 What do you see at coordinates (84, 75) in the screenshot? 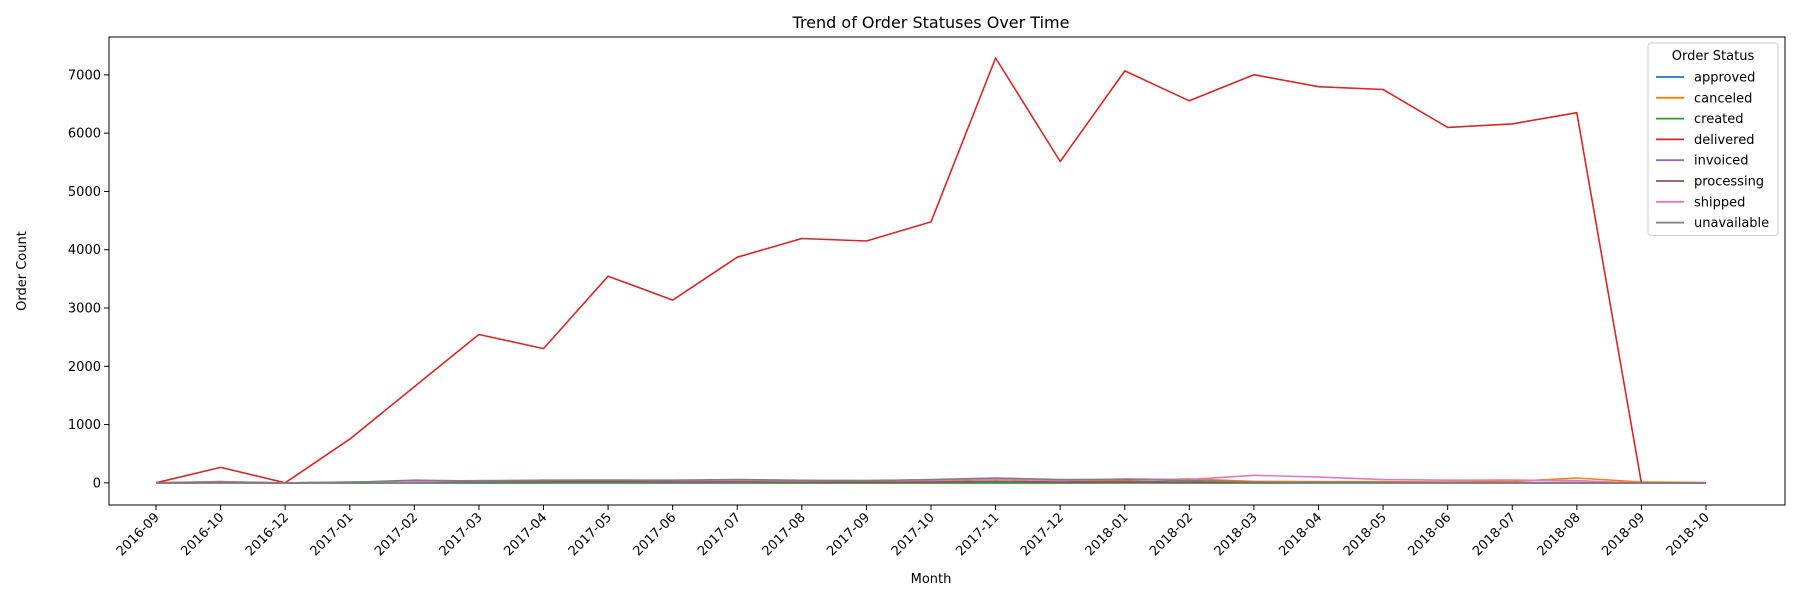
I see `y-tick-label: 7000` at bounding box center [84, 75].